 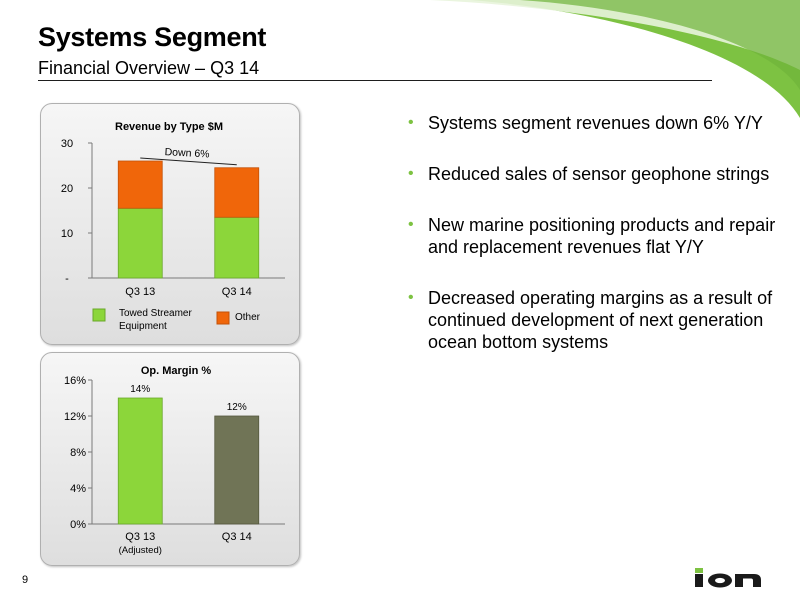 I want to click on x-tick-sublabel: (Adjusted), so click(x=140, y=550).